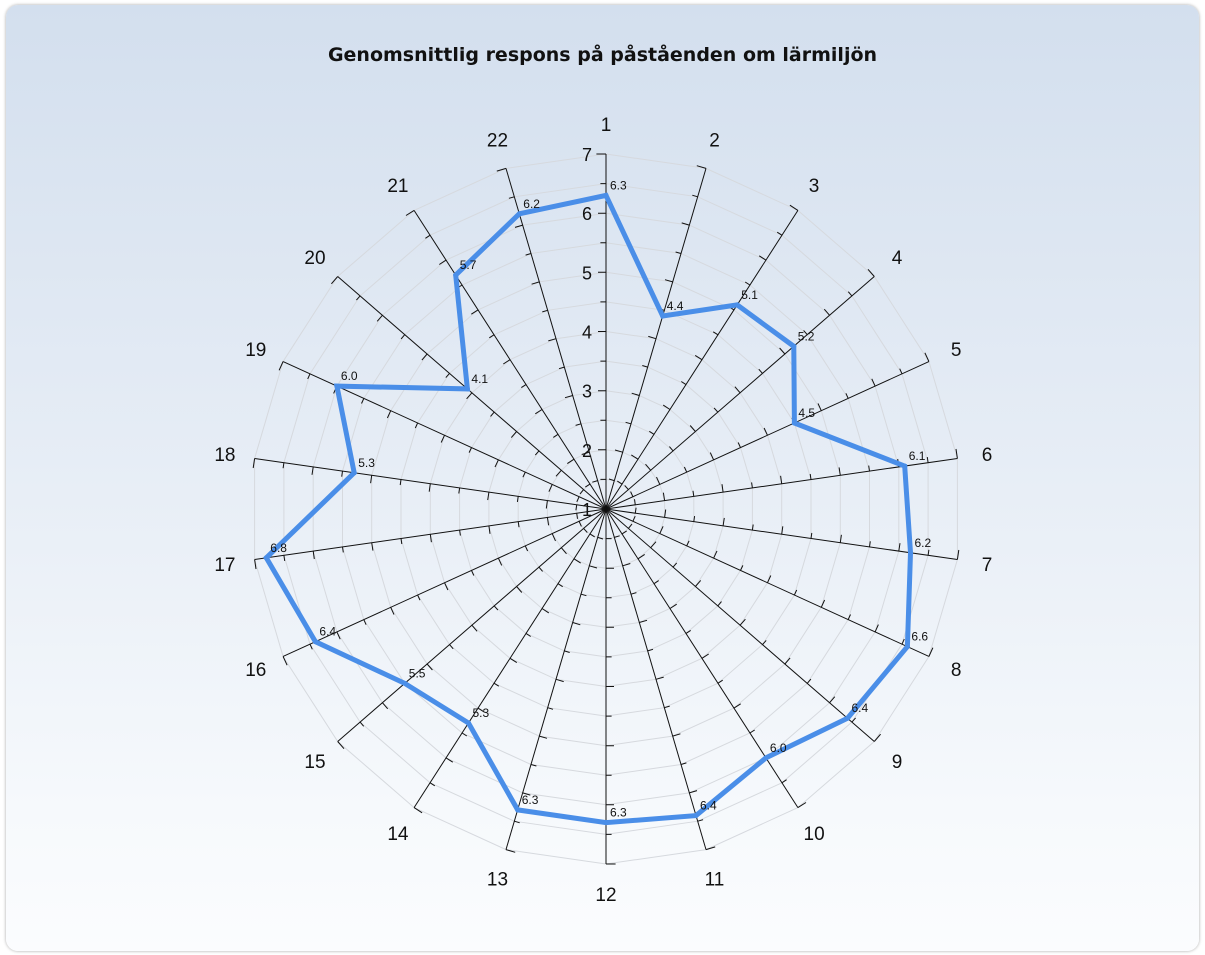  What do you see at coordinates (605, 895) in the screenshot?
I see `category-label: 12` at bounding box center [605, 895].